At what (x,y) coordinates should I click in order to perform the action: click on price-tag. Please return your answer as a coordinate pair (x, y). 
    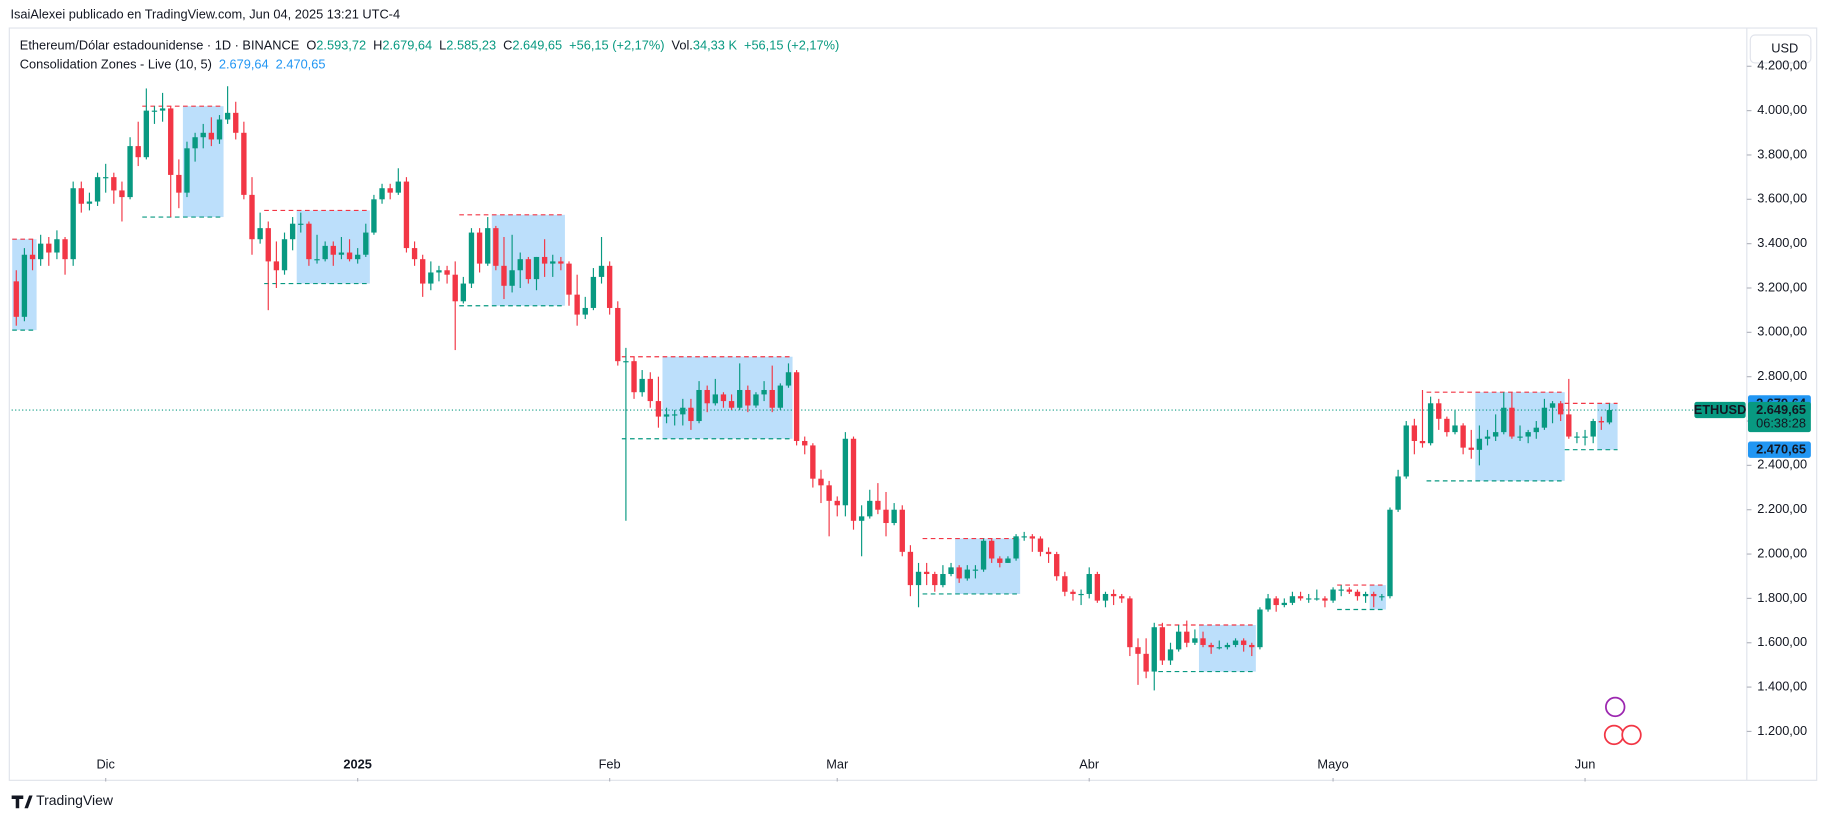
    Looking at the image, I should click on (1779, 449).